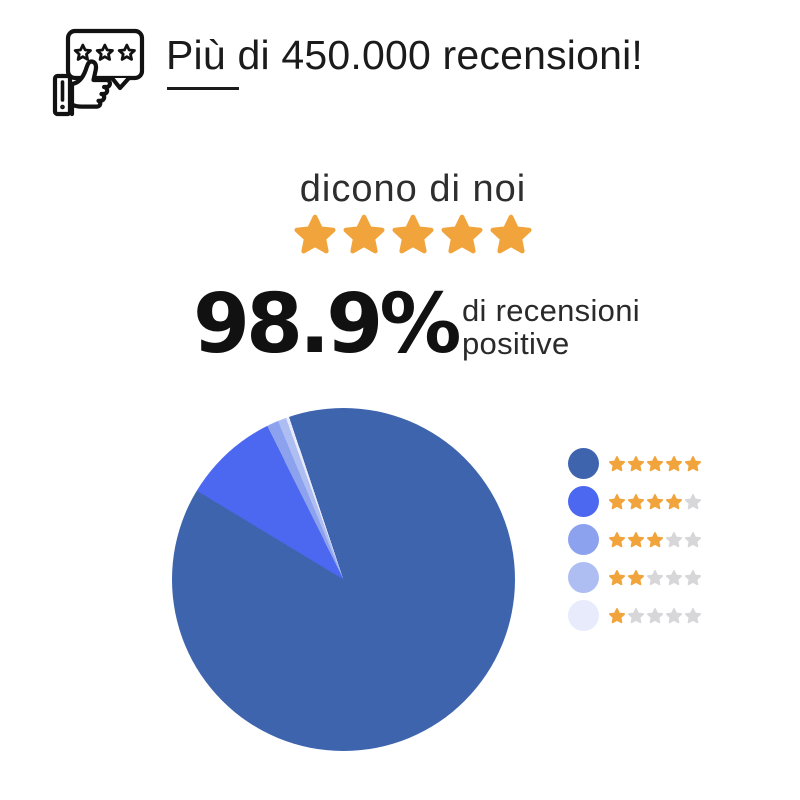 Image resolution: width=800 pixels, height=800 pixels. I want to click on stat-label: di recensioni positive, so click(551, 327).